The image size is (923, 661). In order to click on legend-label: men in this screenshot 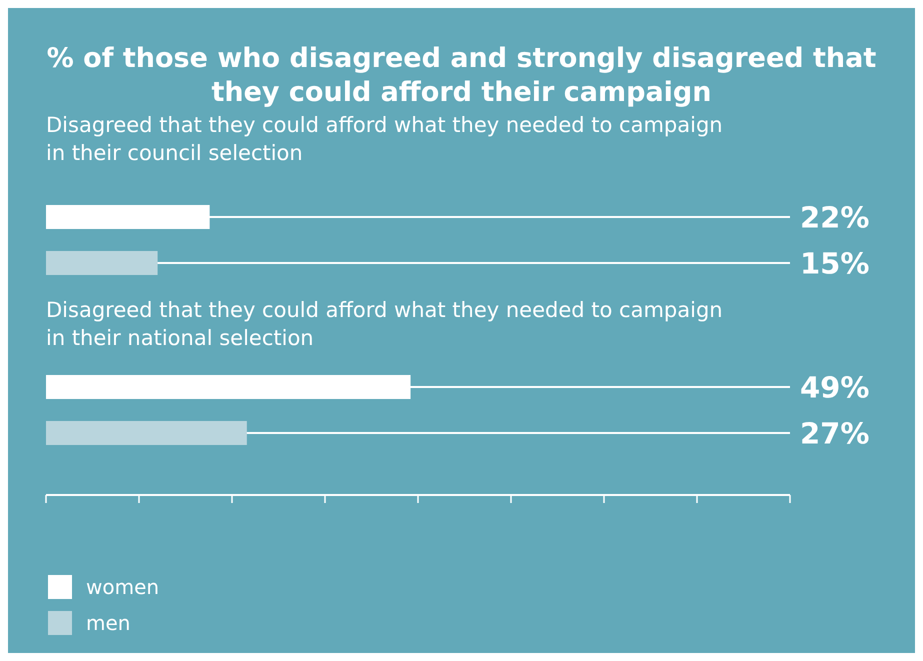, I will do `click(108, 623)`.